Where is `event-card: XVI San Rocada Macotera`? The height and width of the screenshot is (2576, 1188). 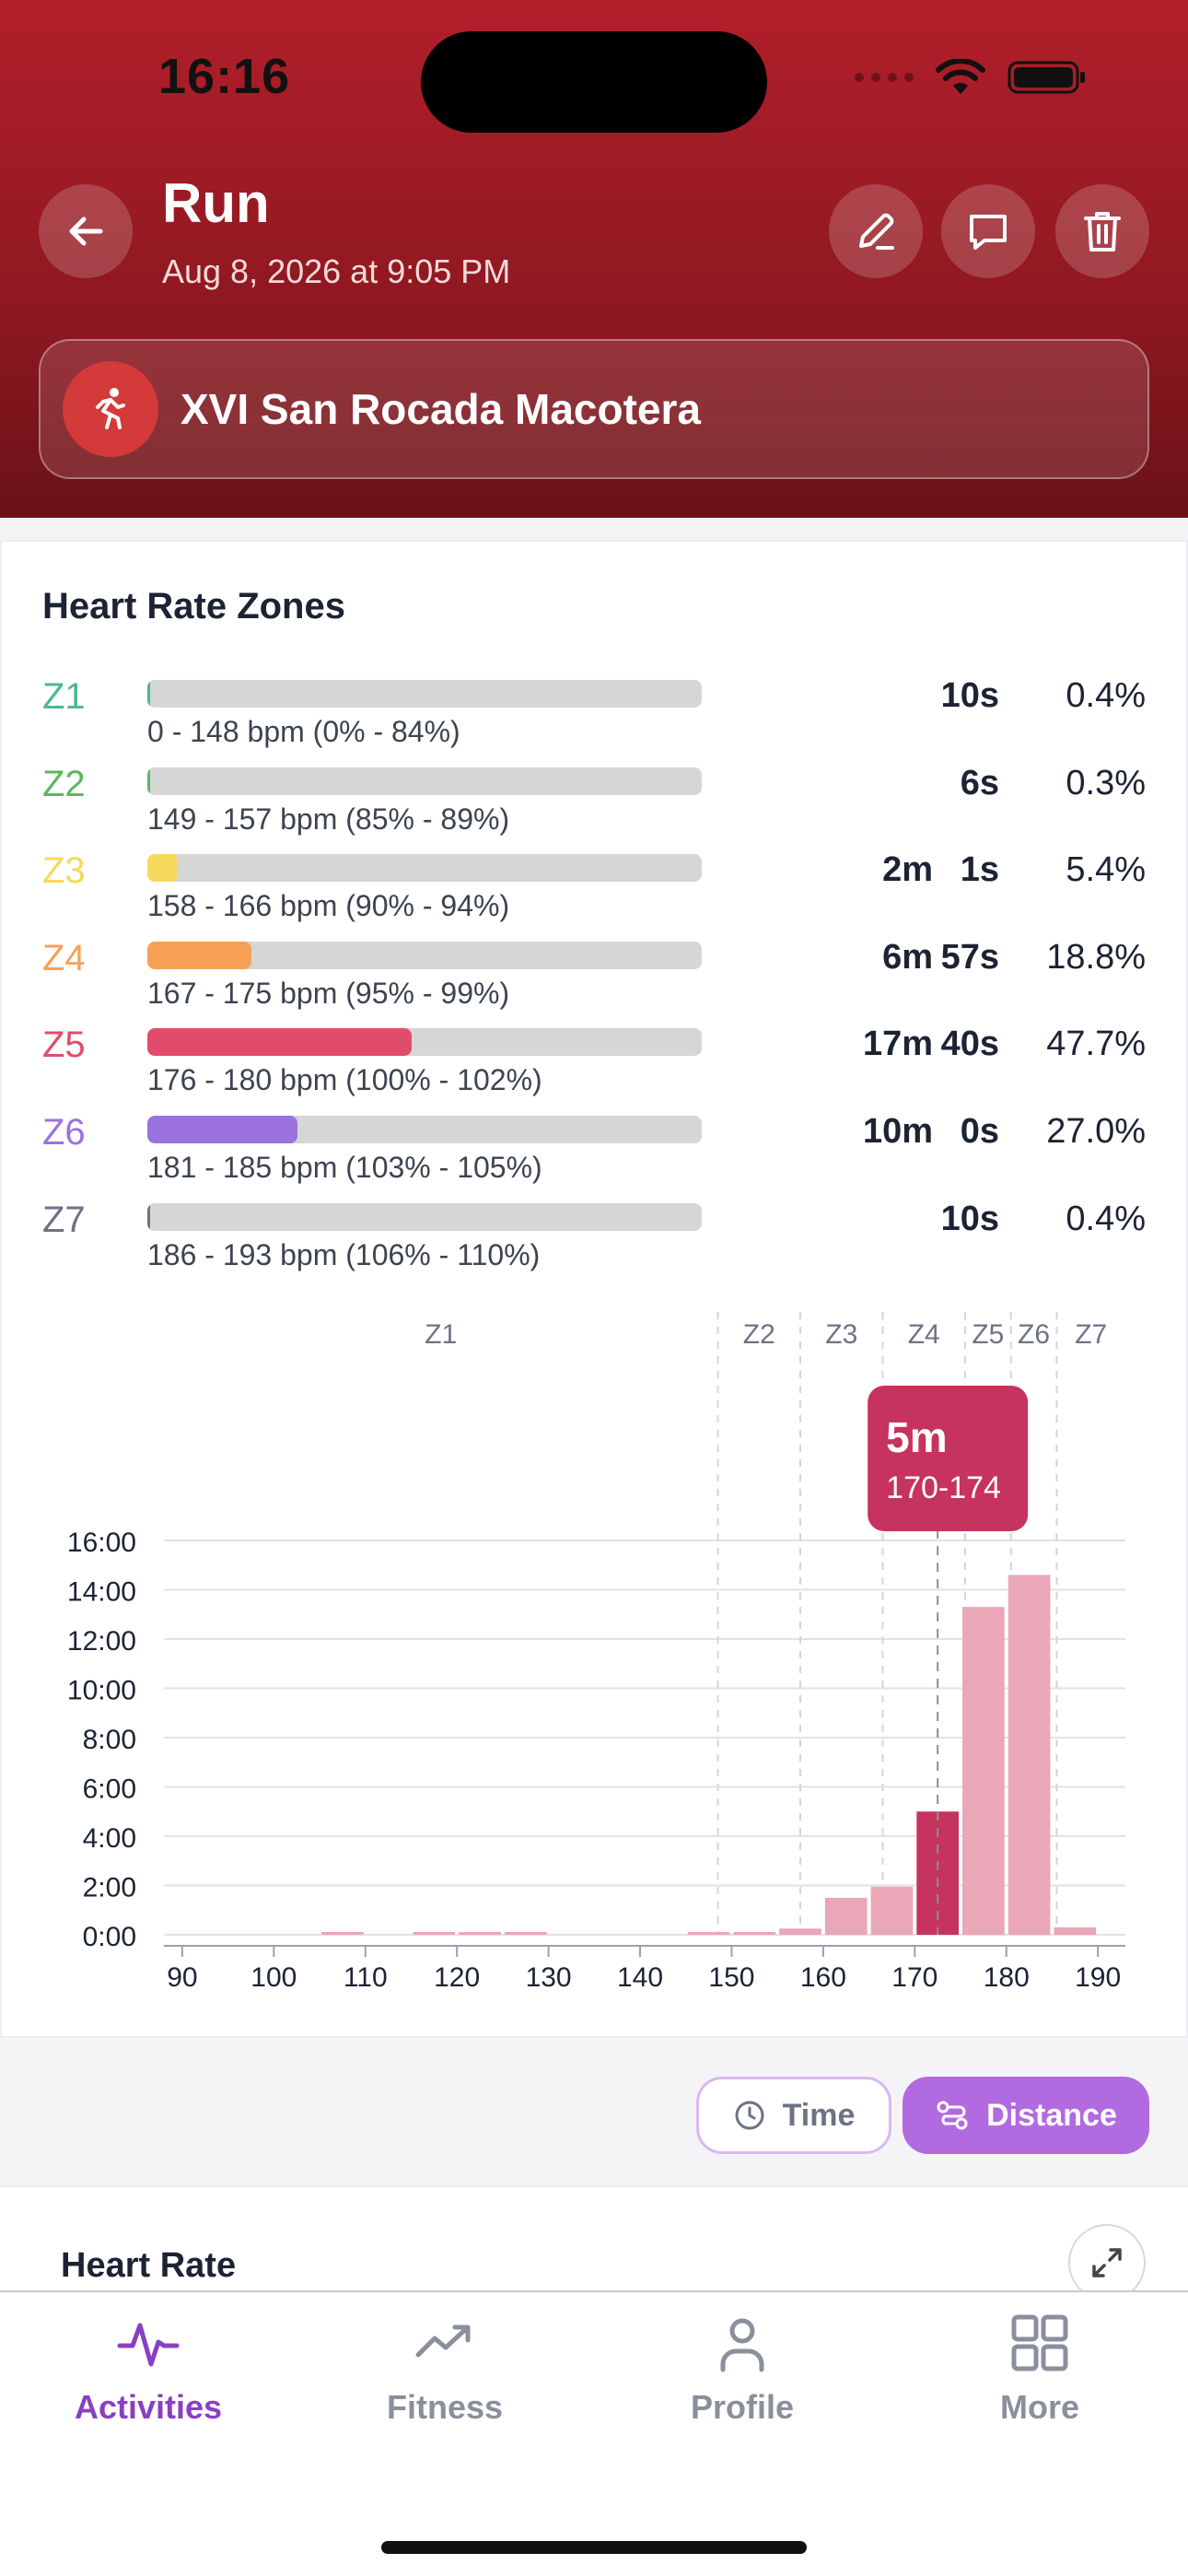 event-card: XVI San Rocada Macotera is located at coordinates (594, 409).